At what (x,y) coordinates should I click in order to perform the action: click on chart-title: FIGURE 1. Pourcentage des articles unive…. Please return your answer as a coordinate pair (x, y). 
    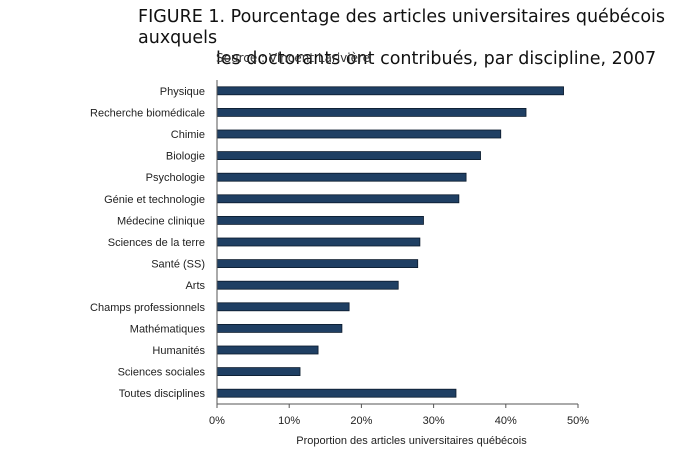
    Looking at the image, I should click on (418, 38).